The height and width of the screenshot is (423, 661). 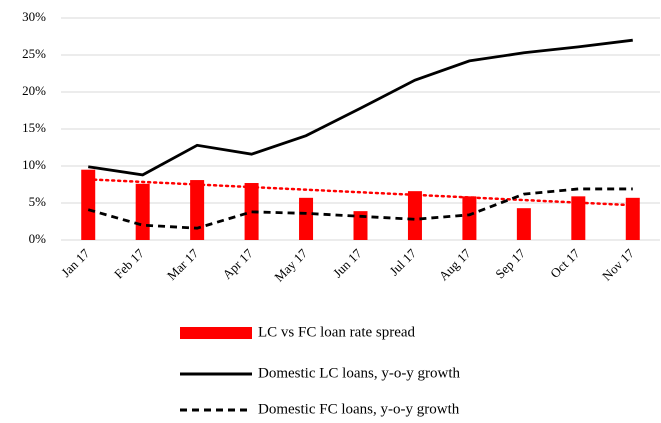 I want to click on x-tick-label: Mar 17, so click(x=183, y=264).